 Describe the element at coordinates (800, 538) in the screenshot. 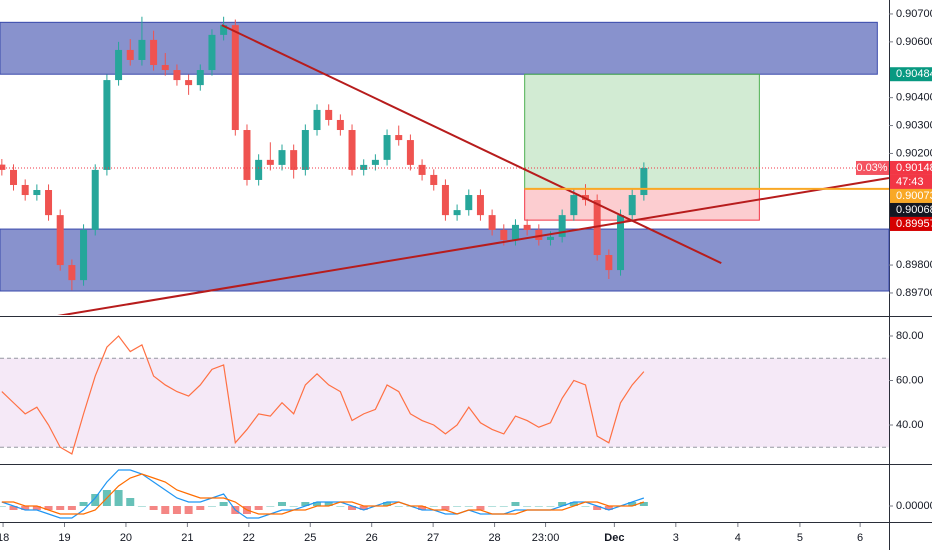

I see `x-tick-label: 5` at that location.